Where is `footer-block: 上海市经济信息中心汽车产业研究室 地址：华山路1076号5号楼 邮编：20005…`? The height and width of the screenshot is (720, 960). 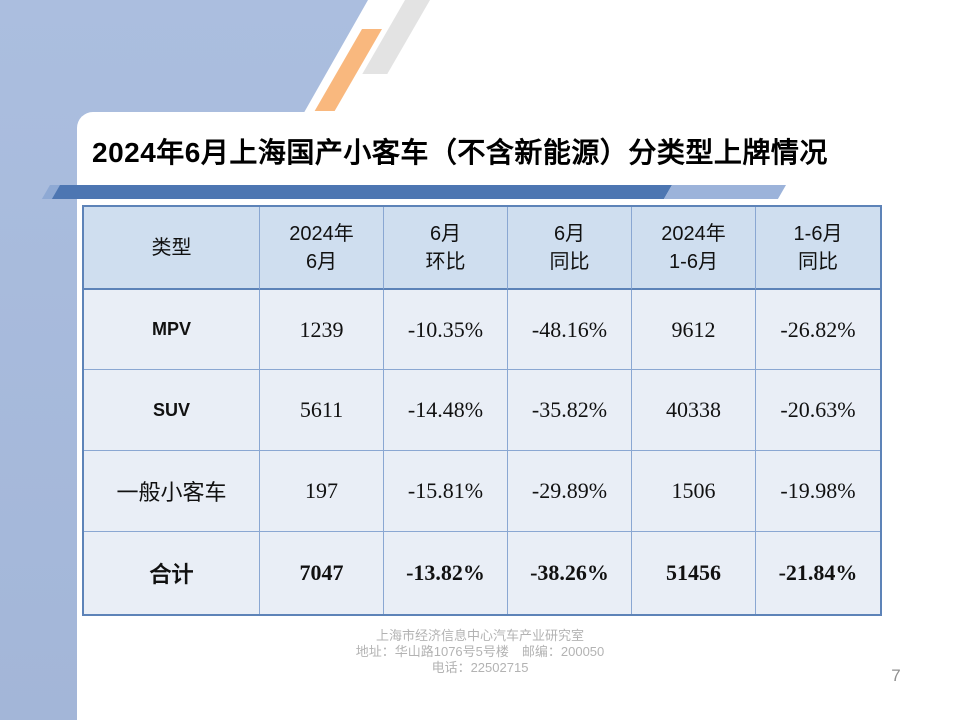 footer-block: 上海市经济信息中心汽车产业研究室 地址：华山路1076号5号楼 邮编：20005… is located at coordinates (480, 652).